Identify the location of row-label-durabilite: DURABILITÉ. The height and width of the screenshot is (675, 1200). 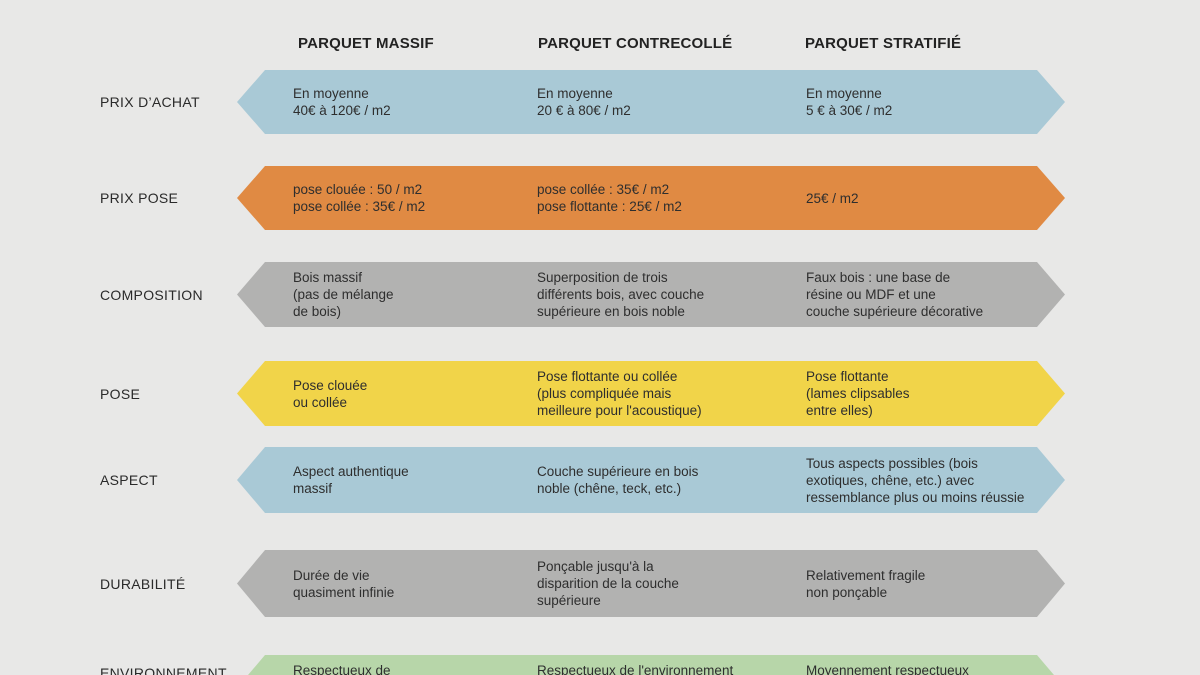
(143, 583).